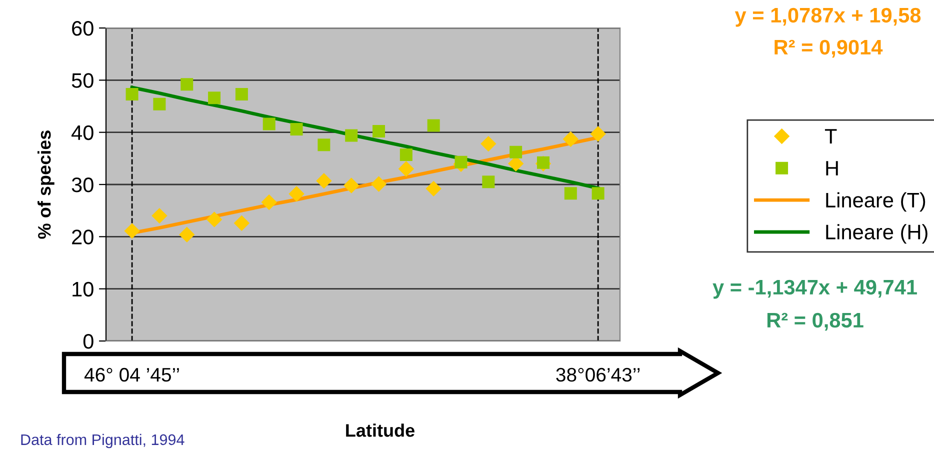  What do you see at coordinates (380, 430) in the screenshot?
I see `x-axis-title: Latitude` at bounding box center [380, 430].